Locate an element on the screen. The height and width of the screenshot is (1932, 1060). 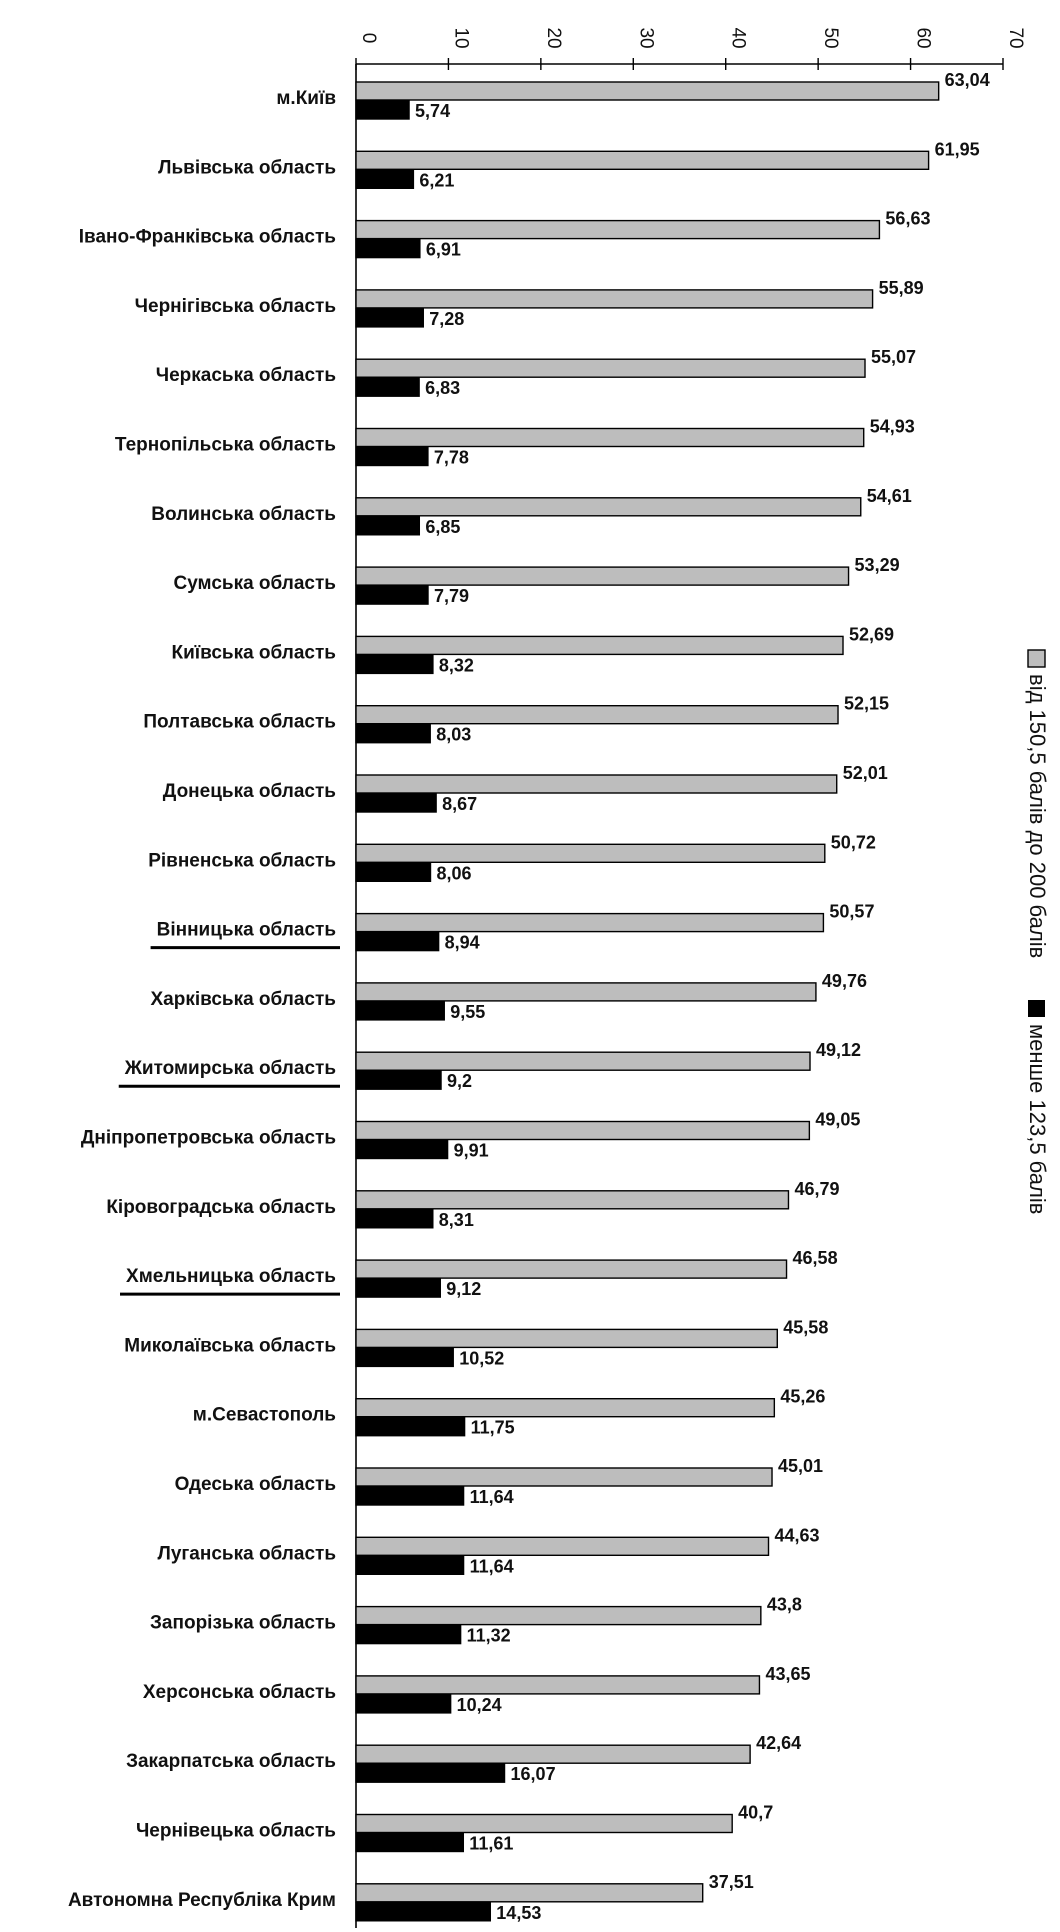
data-label-high-score: 43,65 is located at coordinates (787, 1674).